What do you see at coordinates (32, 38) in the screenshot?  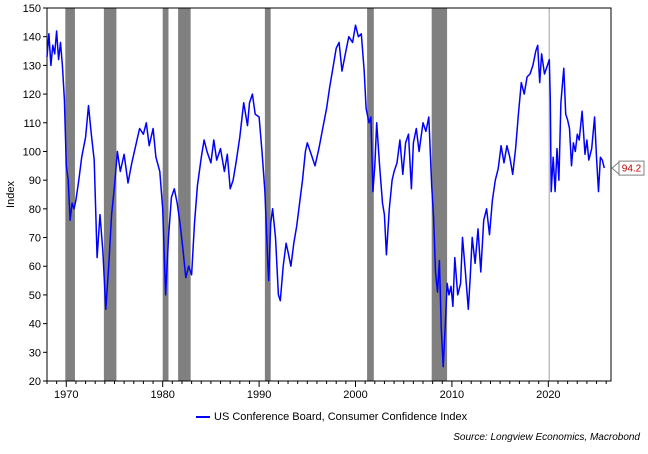 I see `y-tick-label: 140` at bounding box center [32, 38].